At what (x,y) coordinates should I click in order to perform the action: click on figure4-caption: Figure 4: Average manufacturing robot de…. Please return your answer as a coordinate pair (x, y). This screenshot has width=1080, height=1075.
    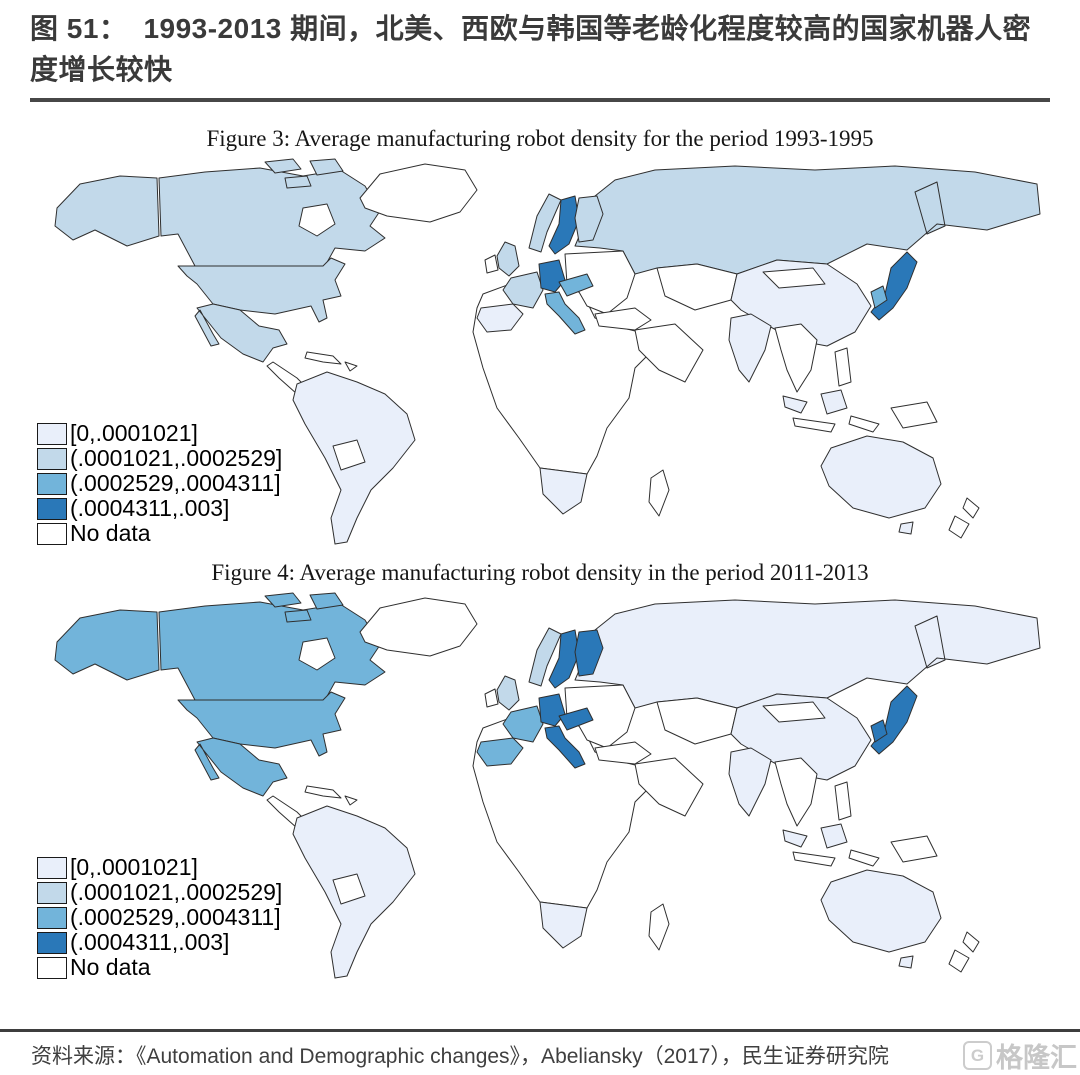
    Looking at the image, I should click on (540, 572).